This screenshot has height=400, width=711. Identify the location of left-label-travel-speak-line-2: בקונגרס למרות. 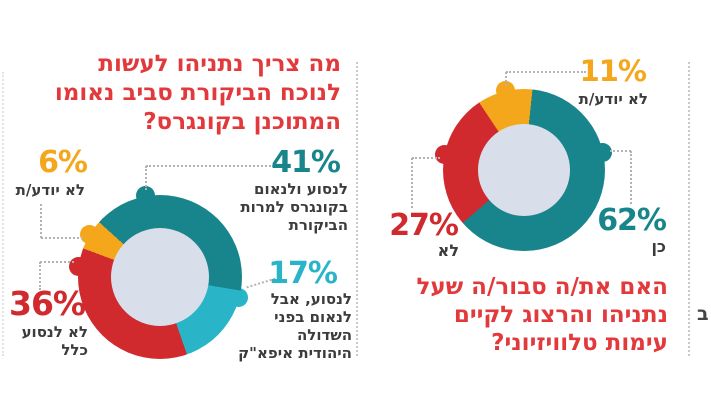
(294, 207).